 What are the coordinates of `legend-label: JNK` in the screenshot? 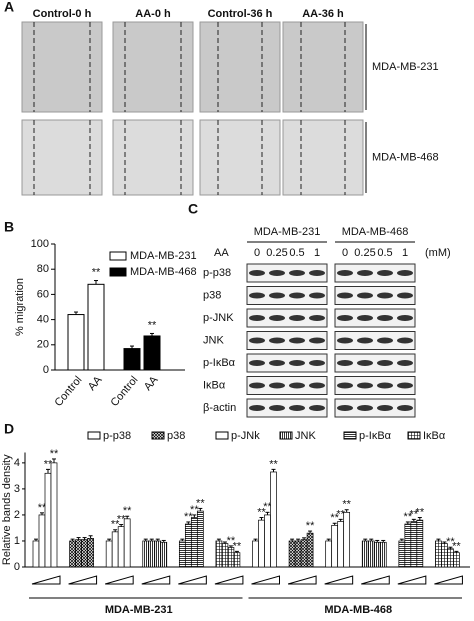 It's located at (305, 436).